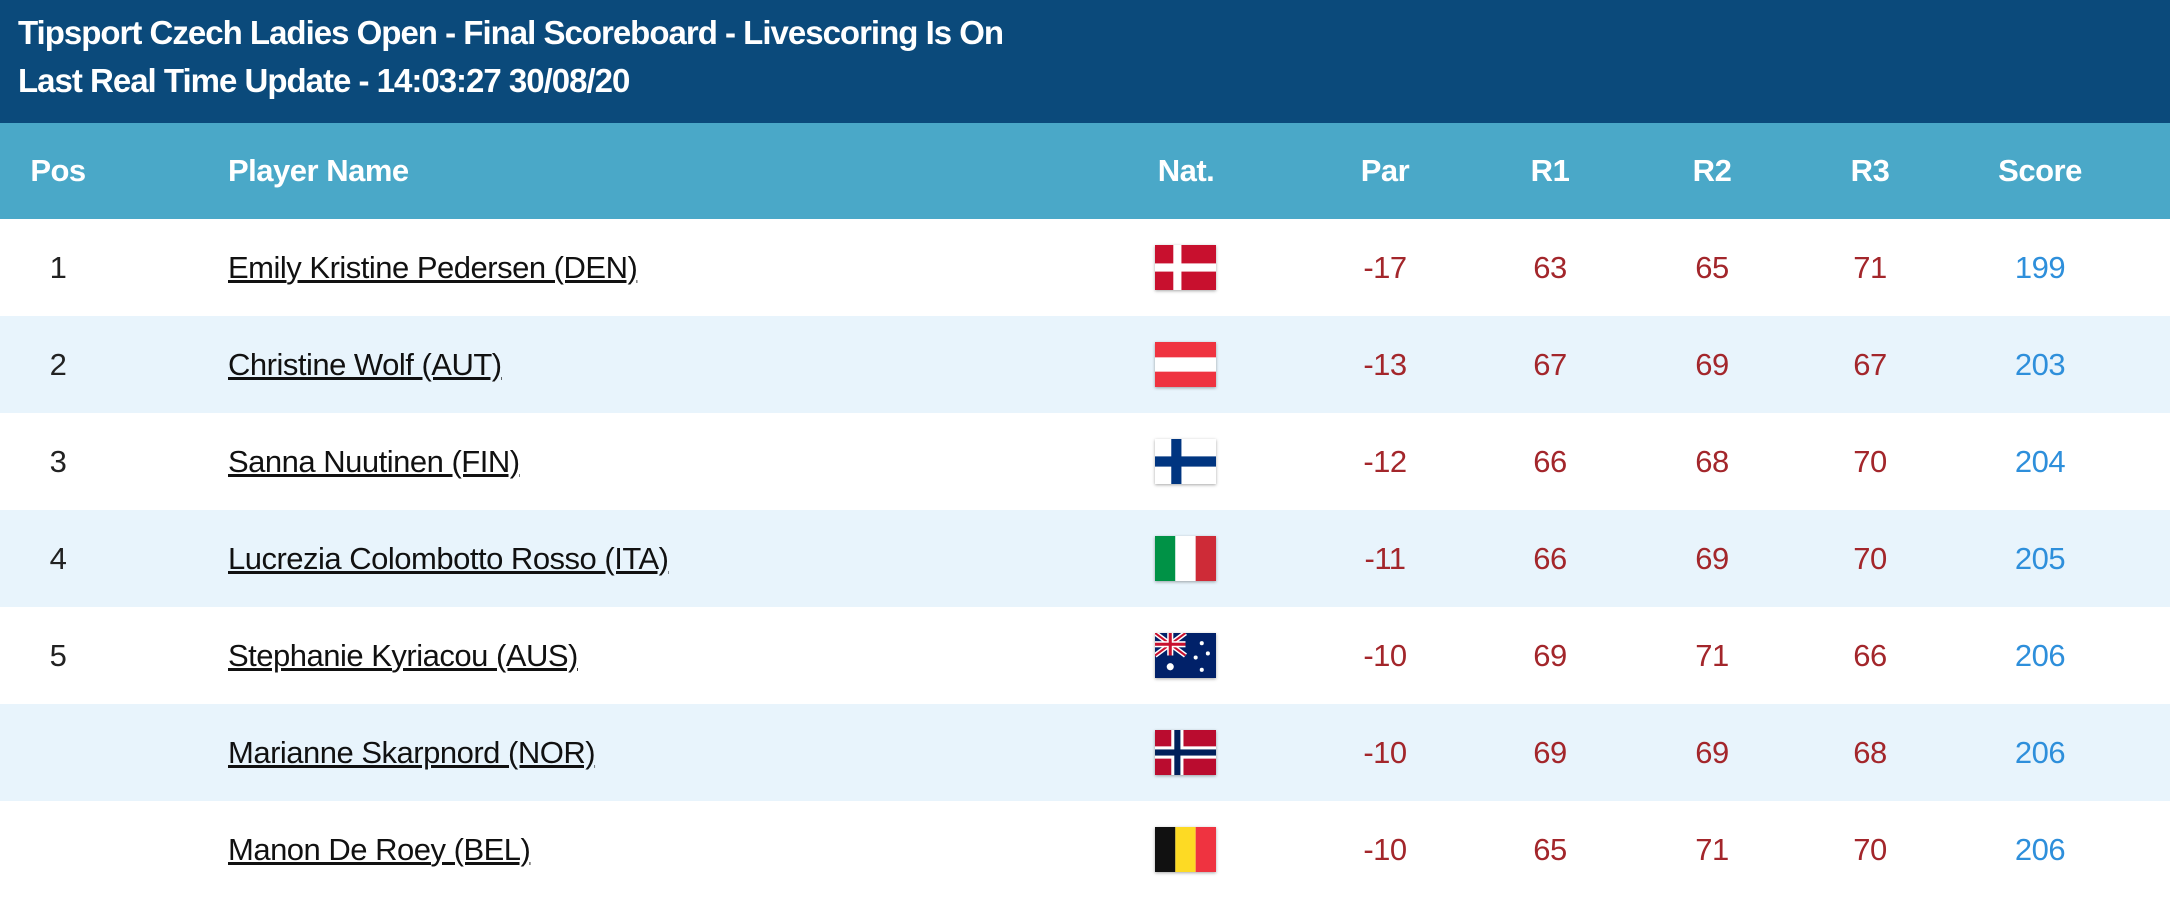 The height and width of the screenshot is (900, 2170). What do you see at coordinates (58, 655) in the screenshot?
I see `pos-cell: 5` at bounding box center [58, 655].